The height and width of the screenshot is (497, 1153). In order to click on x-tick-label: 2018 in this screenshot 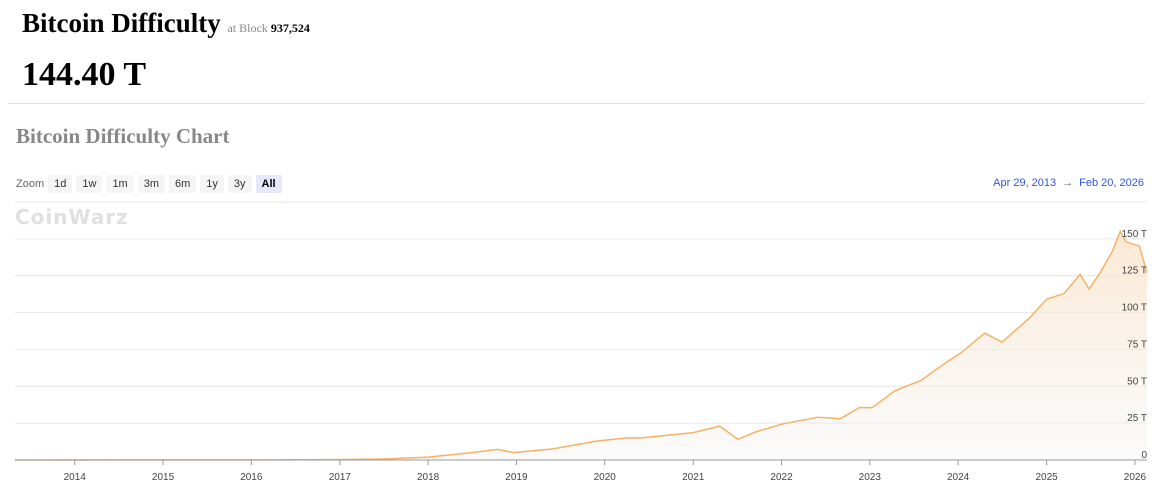, I will do `click(428, 477)`.